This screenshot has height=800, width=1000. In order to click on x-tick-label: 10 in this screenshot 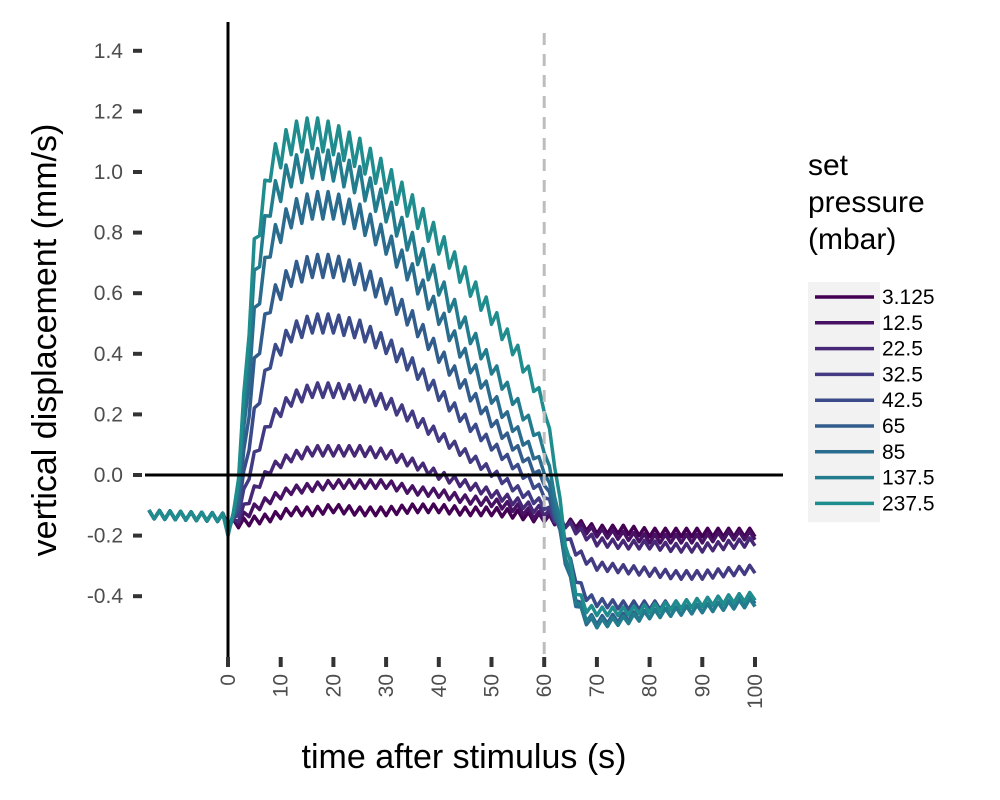, I will do `click(281, 685)`.